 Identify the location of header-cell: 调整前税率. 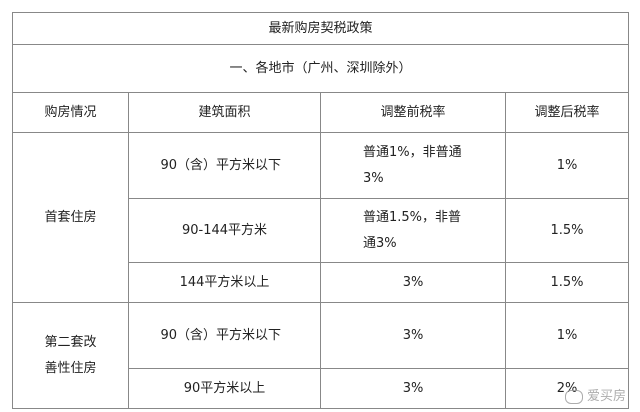
(413, 112).